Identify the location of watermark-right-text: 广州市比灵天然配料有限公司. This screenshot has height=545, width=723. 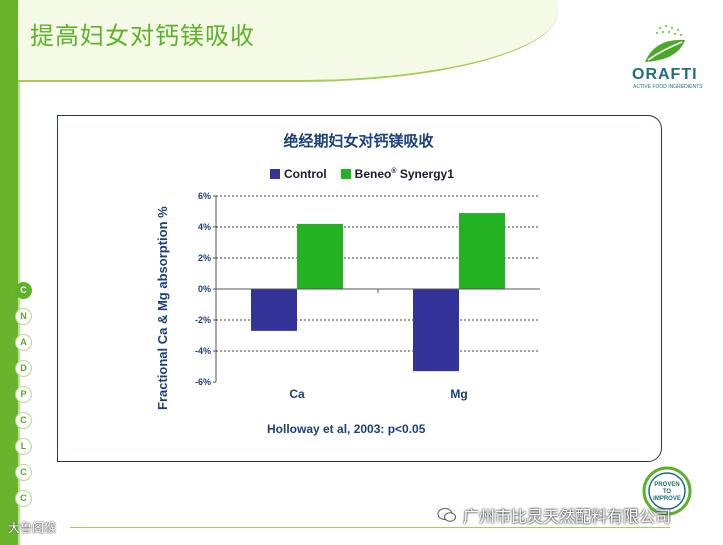
(567, 516).